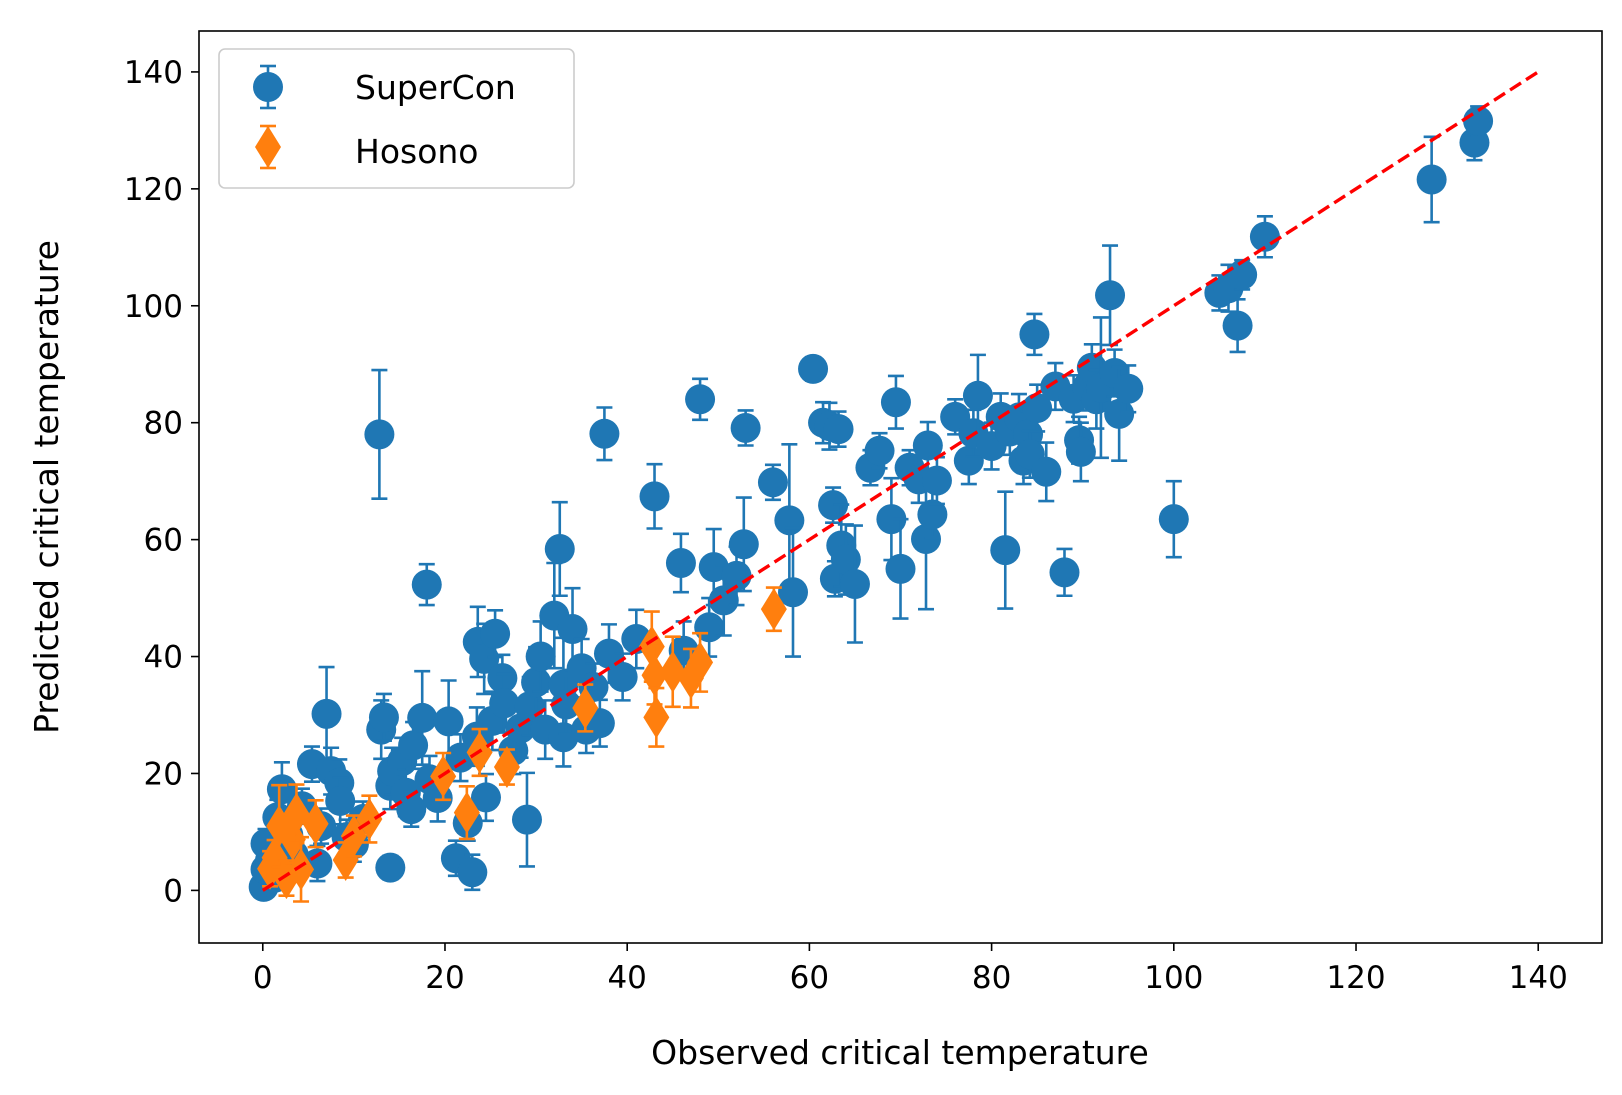 The image size is (1622, 1095). I want to click on legend-marker-shape, so click(268, 147).